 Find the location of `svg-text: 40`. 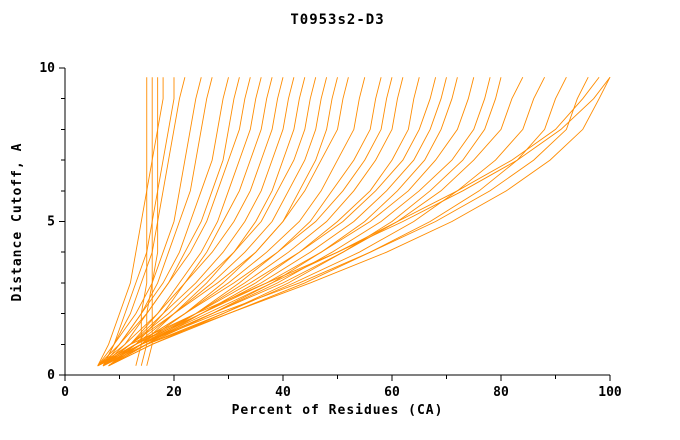

svg-text: 40 is located at coordinates (283, 392).